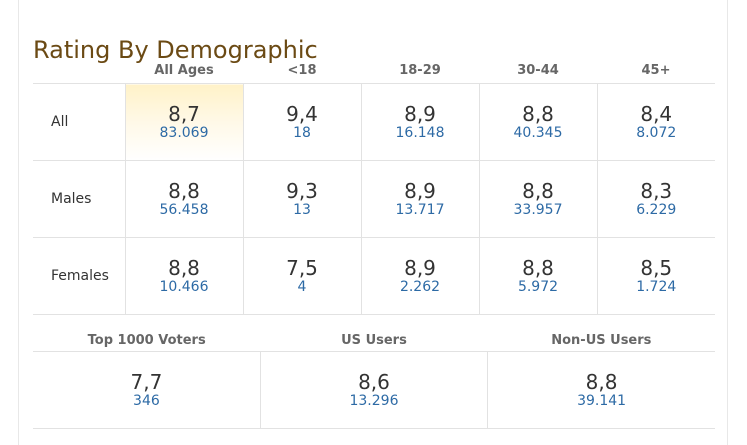 Image resolution: width=747 pixels, height=445 pixels. Describe the element at coordinates (602, 401) in the screenshot. I see `vote-count-link: 39.141` at that location.